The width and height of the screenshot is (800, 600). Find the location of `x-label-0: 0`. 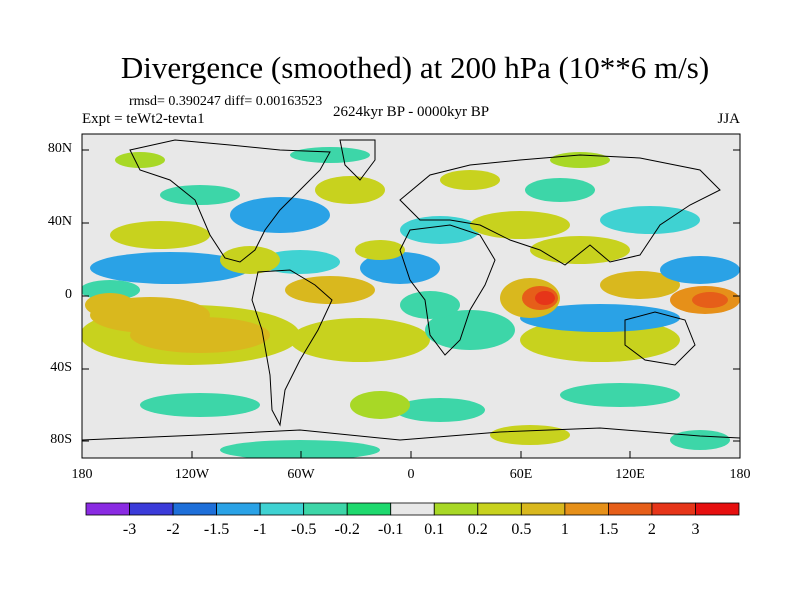

x-label-0: 0 is located at coordinates (411, 474).